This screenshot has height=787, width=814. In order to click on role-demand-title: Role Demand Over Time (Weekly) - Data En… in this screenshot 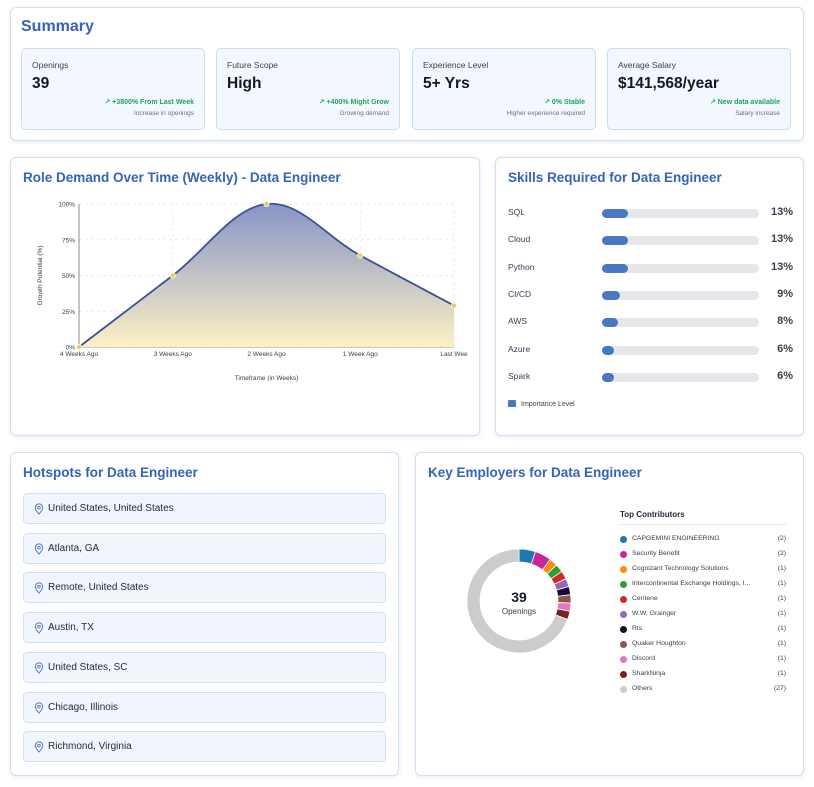, I will do `click(182, 177)`.